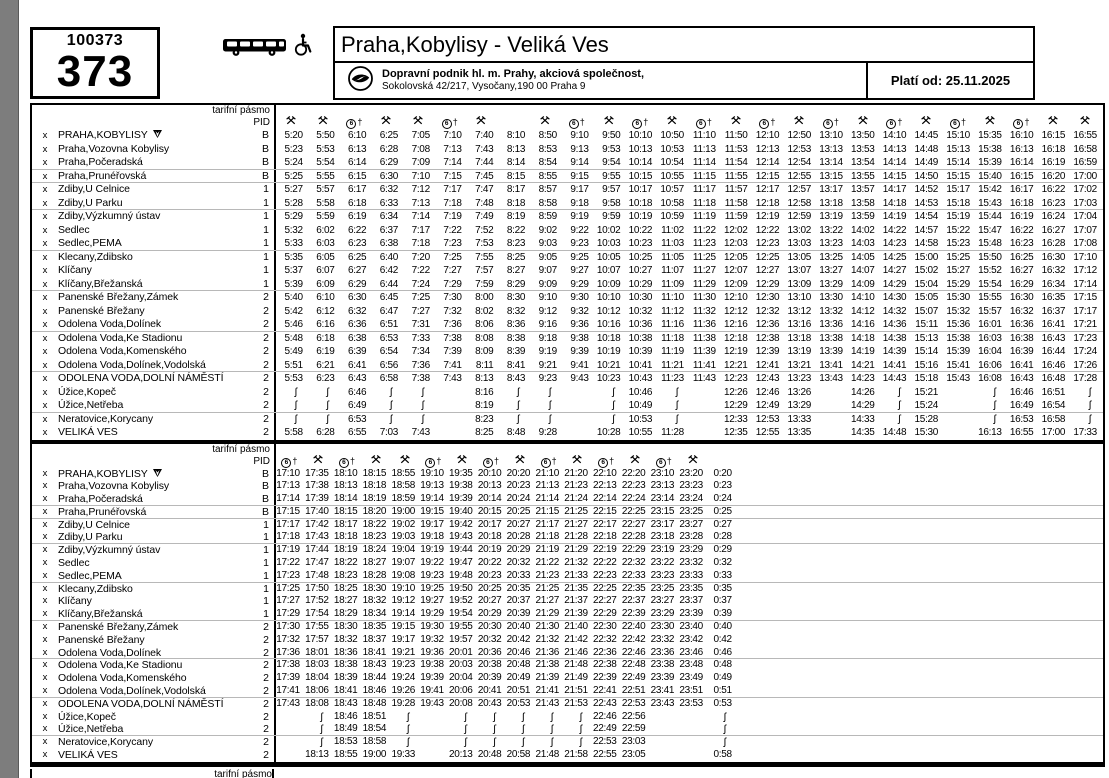  I want to click on time-cell: 14:29, so click(863, 405).